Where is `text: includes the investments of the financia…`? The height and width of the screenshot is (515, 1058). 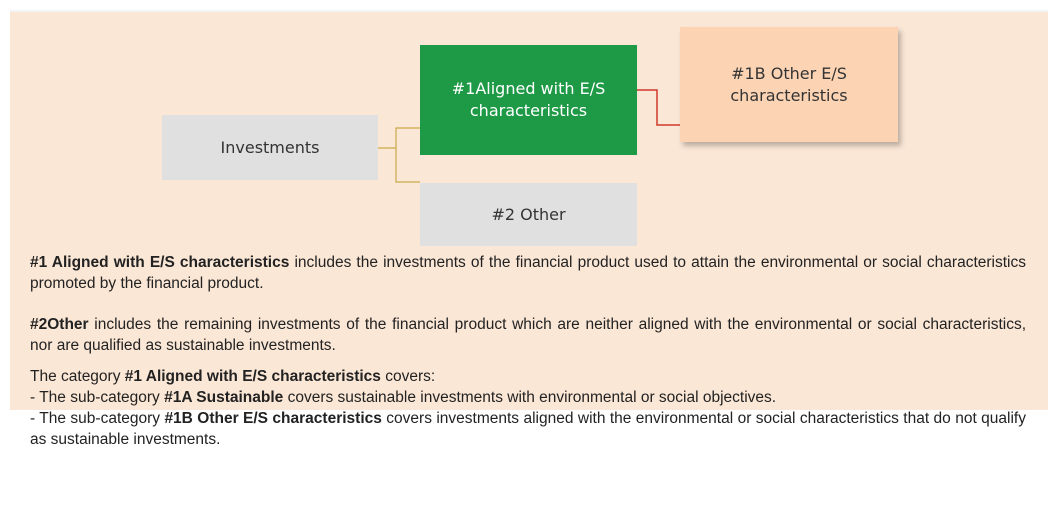
text: includes the investments of the financia… is located at coordinates (528, 273).